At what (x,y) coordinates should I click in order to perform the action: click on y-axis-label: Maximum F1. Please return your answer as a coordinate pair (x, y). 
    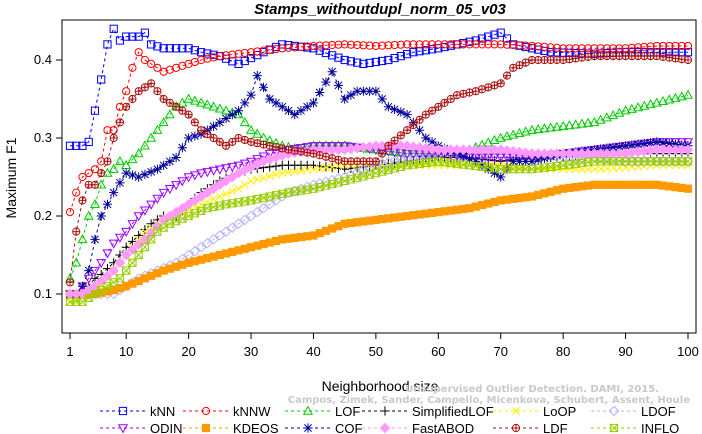
    Looking at the image, I should click on (11, 177).